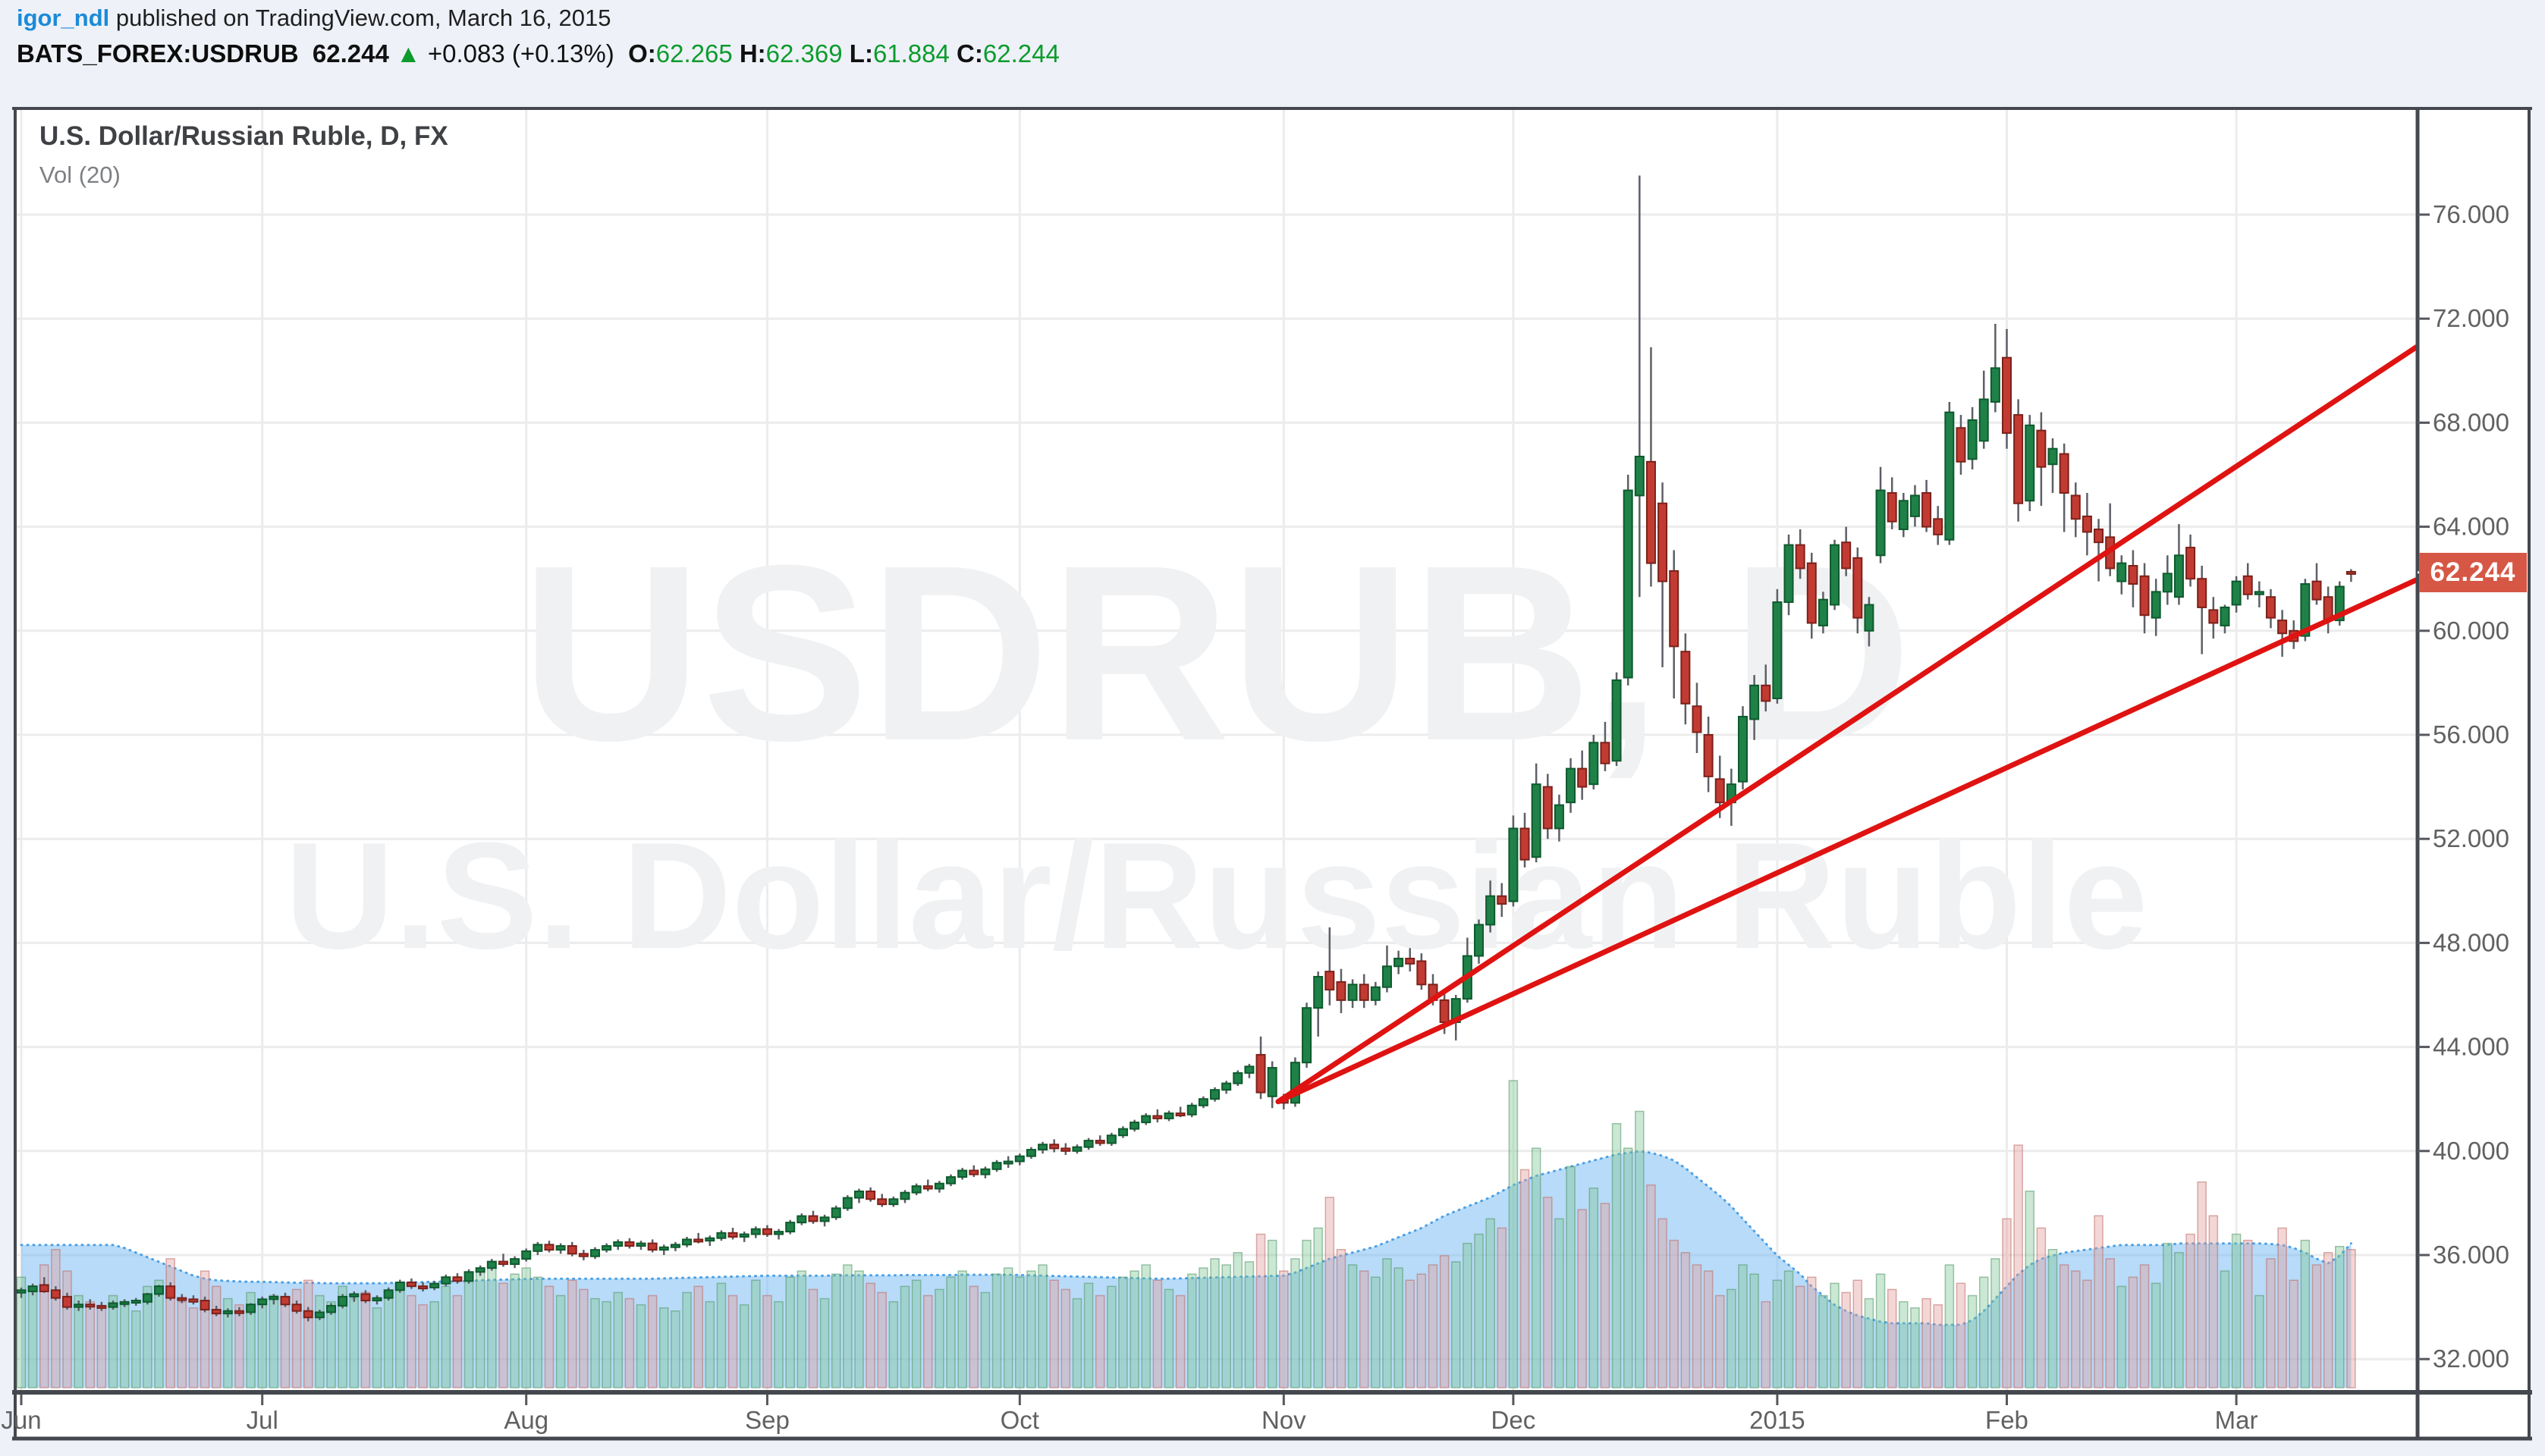 This screenshot has height=1456, width=2545. Describe the element at coordinates (1129, 1414) in the screenshot. I see `time-axis: Jun Jul Aug Sep Oct Nov Dec 2015 Feb Mar` at that location.